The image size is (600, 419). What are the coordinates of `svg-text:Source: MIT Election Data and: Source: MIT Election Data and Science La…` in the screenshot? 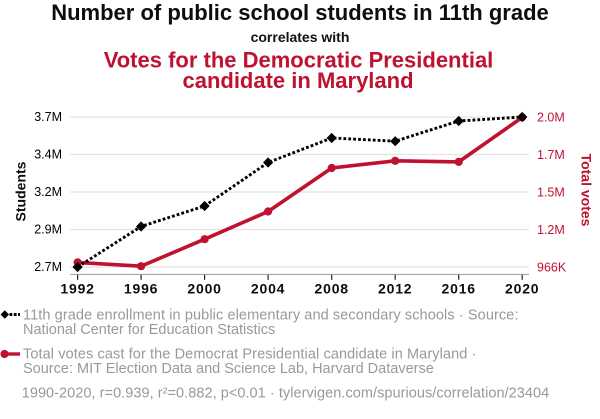 It's located at (228, 369).